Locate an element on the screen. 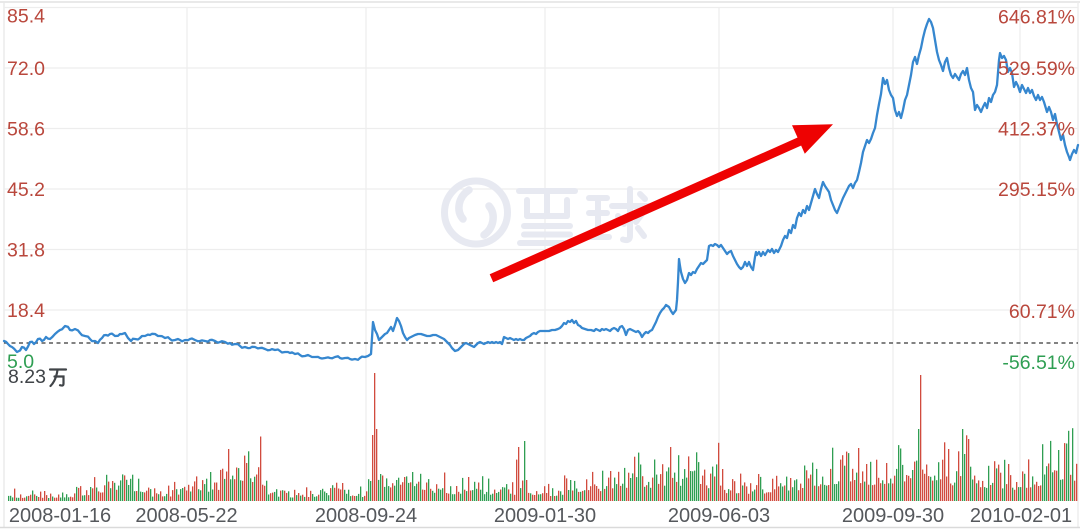 The width and height of the screenshot is (1080, 531). svg-text: 529.59% is located at coordinates (1036, 69).